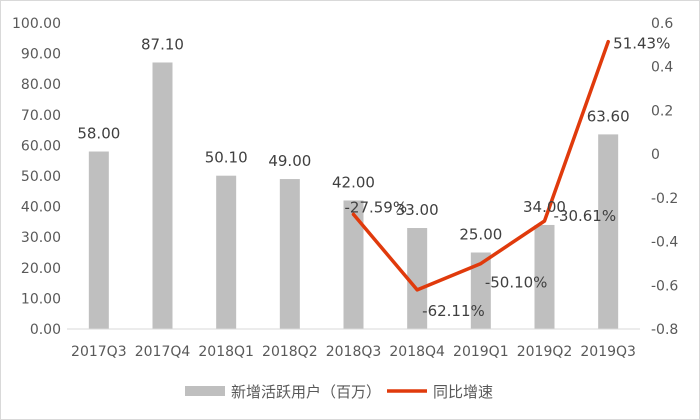 The height and width of the screenshot is (420, 700). I want to click on y-right-tick-label: 0.4, so click(662, 68).